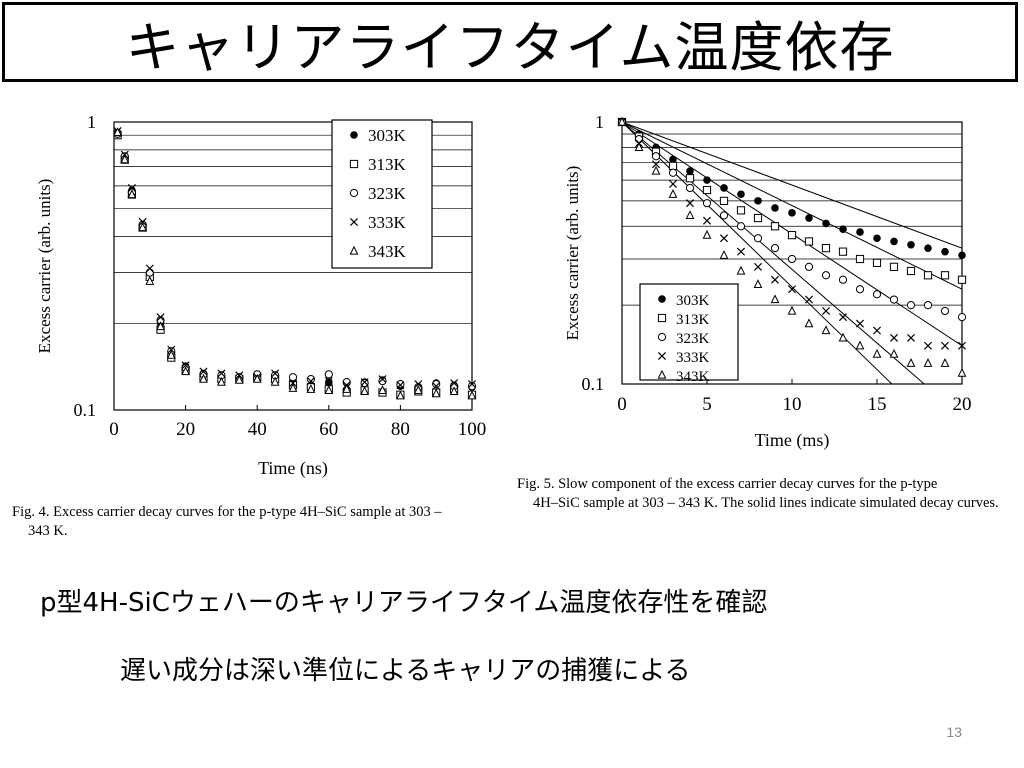 The height and width of the screenshot is (768, 1024). I want to click on legend-box, so click(689, 332).